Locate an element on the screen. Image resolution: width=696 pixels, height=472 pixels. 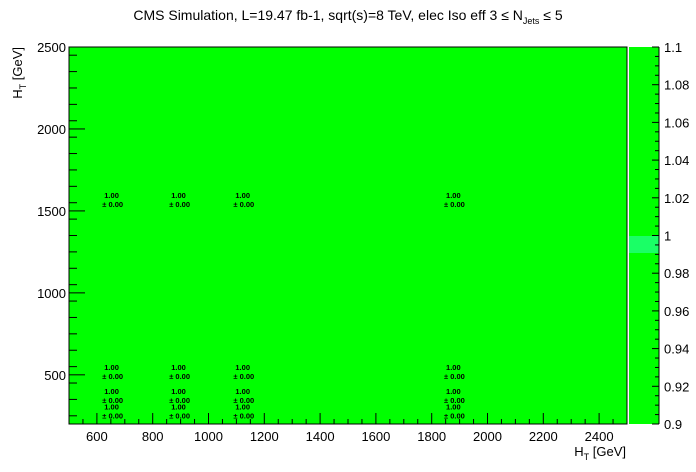
y-tick-label: 1500 is located at coordinates (51, 211).